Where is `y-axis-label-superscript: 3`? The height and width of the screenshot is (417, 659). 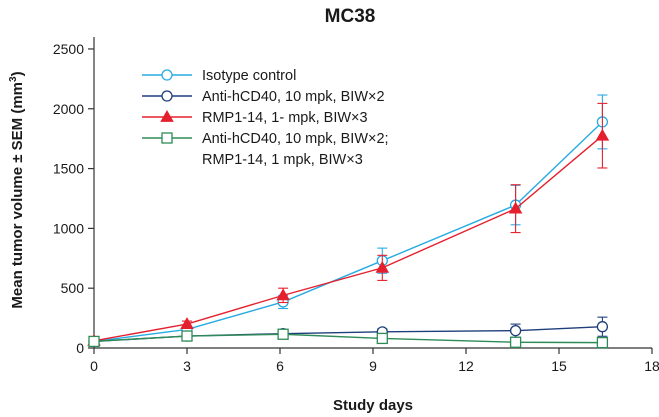
y-axis-label-superscript: 3 is located at coordinates (13, 79).